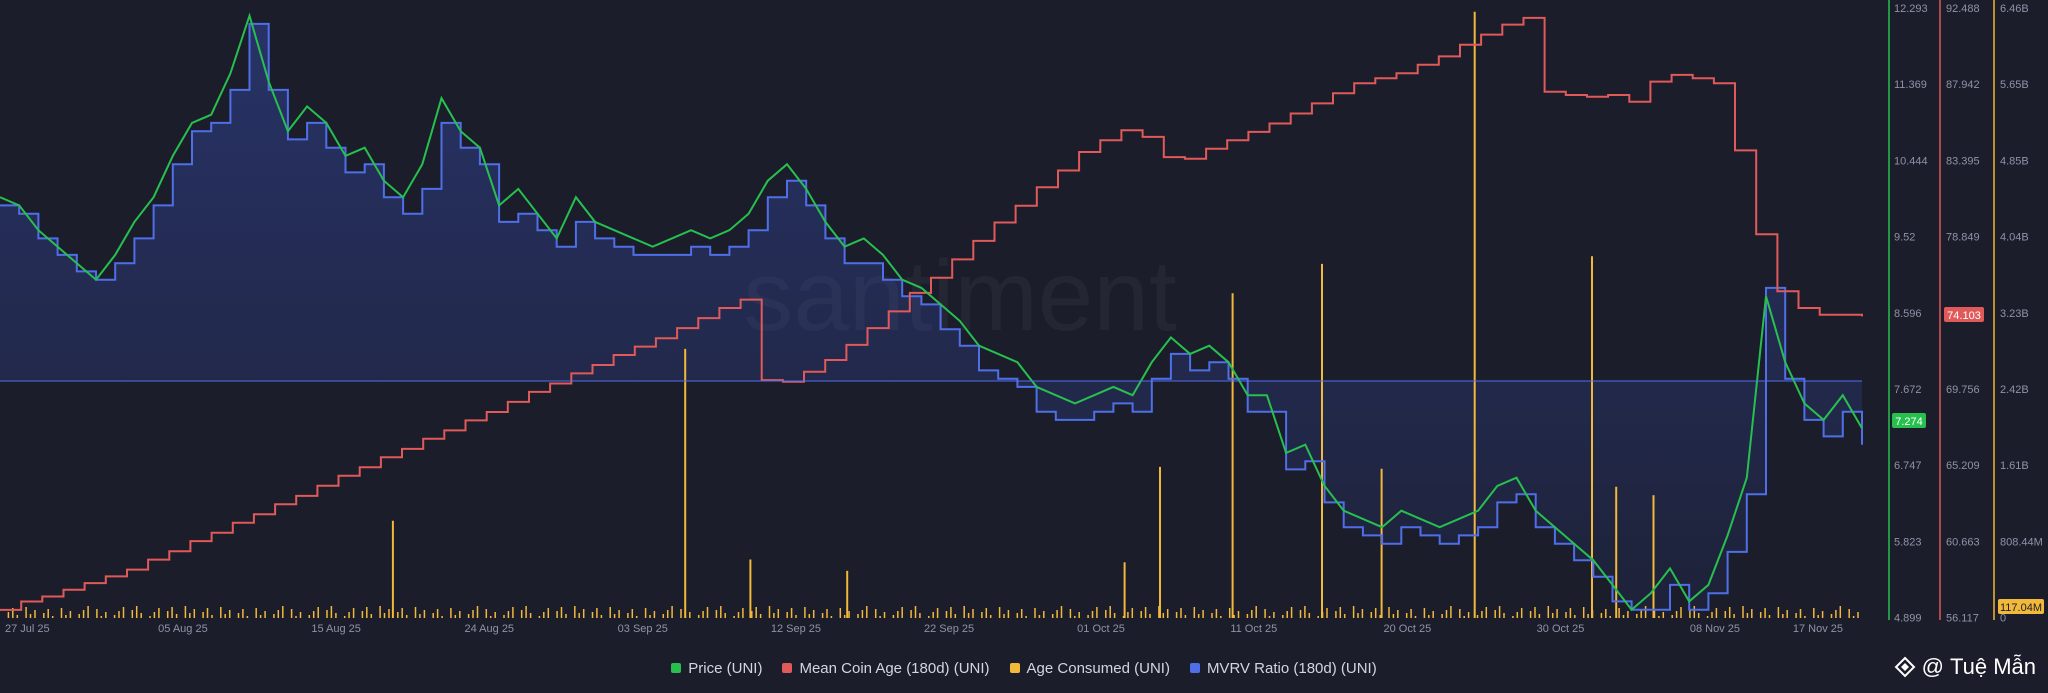 The image size is (2048, 693). Describe the element at coordinates (27, 629) in the screenshot. I see `x-axis-tick: 27 Jul 25` at that location.